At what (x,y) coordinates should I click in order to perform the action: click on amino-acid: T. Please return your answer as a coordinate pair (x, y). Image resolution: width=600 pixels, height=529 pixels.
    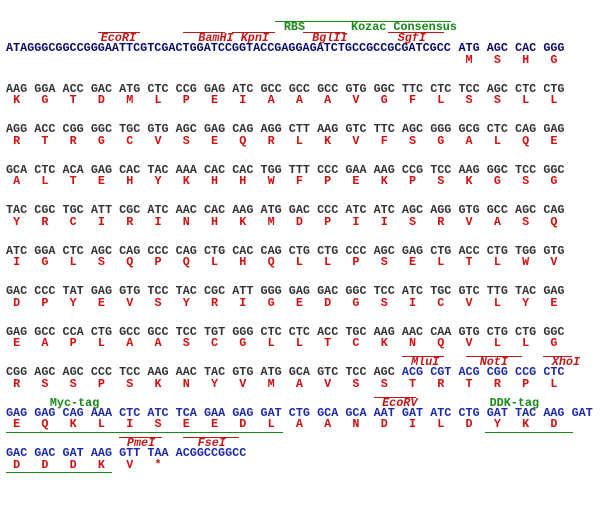
    Looking at the image, I should click on (412, 383).